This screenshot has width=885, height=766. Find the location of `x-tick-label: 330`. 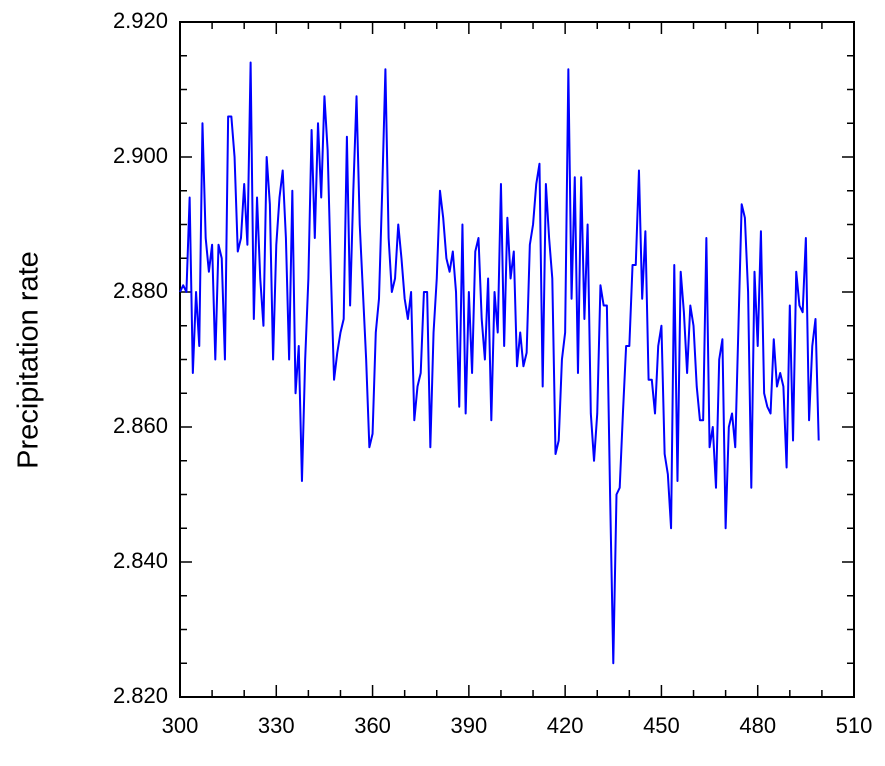

x-tick-label: 330 is located at coordinates (276, 725).